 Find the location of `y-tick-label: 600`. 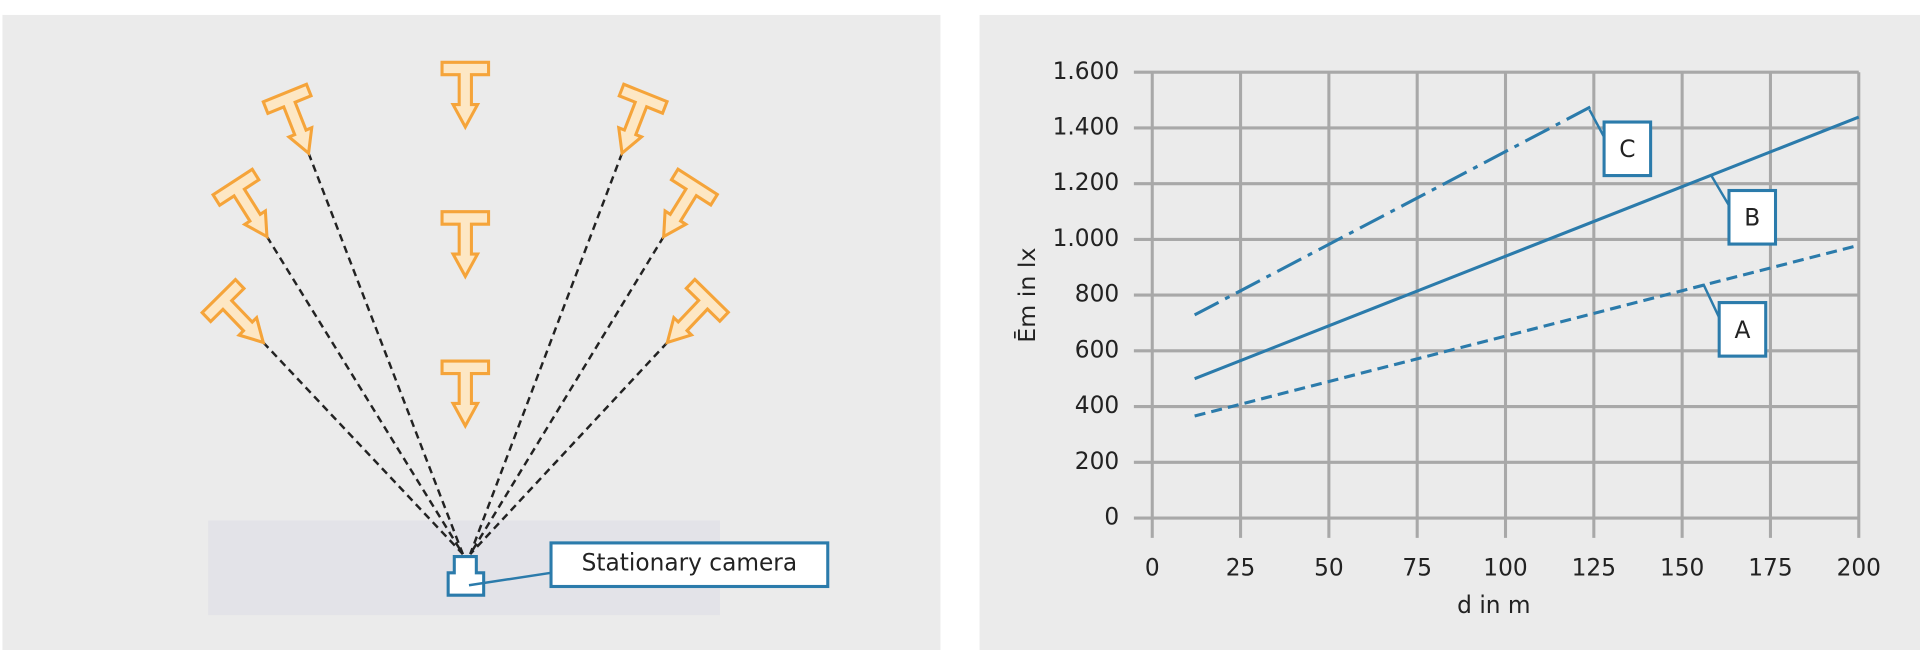

y-tick-label: 600 is located at coordinates (1097, 349).